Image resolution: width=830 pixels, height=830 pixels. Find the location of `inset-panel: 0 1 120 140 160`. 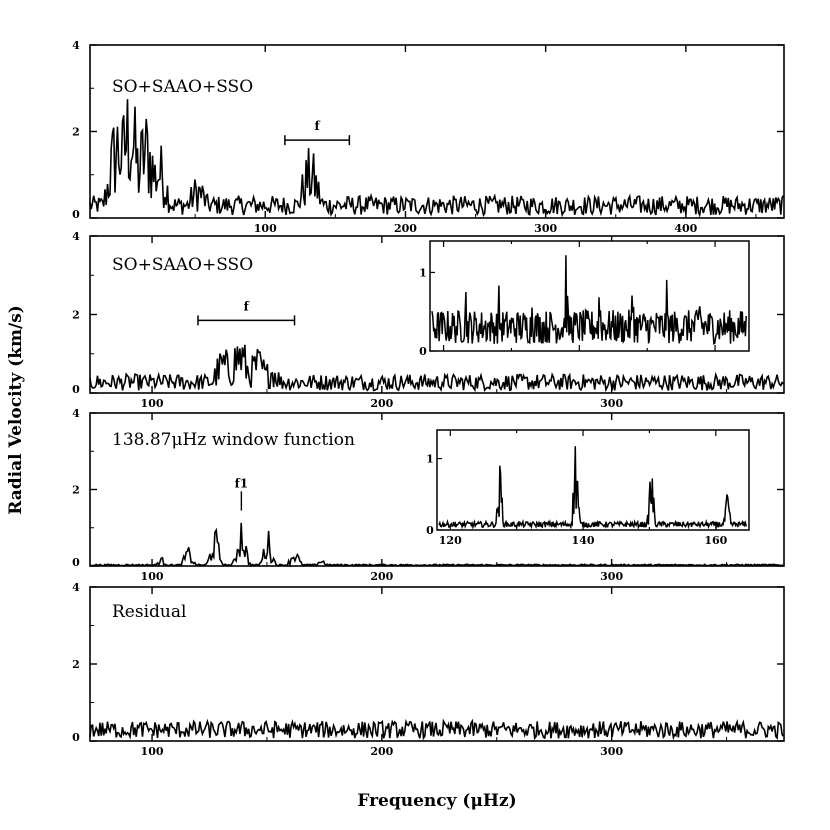

inset-panel: 0 1 120 140 160 is located at coordinates (588, 488).